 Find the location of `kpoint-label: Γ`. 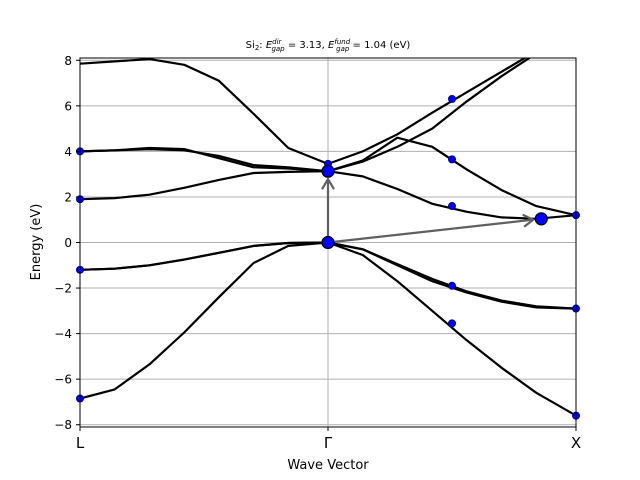

kpoint-label: Γ is located at coordinates (328, 443).